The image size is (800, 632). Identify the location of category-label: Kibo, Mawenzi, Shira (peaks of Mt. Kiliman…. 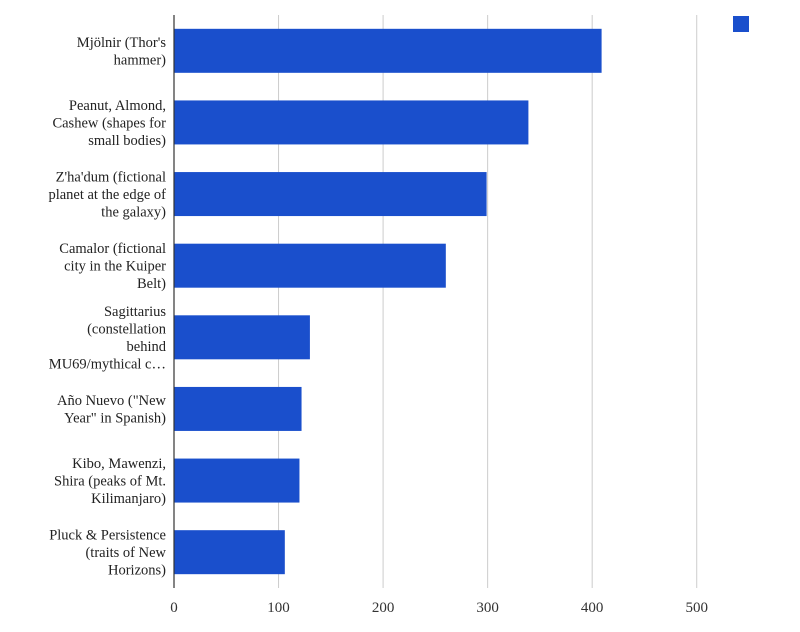
(110, 481).